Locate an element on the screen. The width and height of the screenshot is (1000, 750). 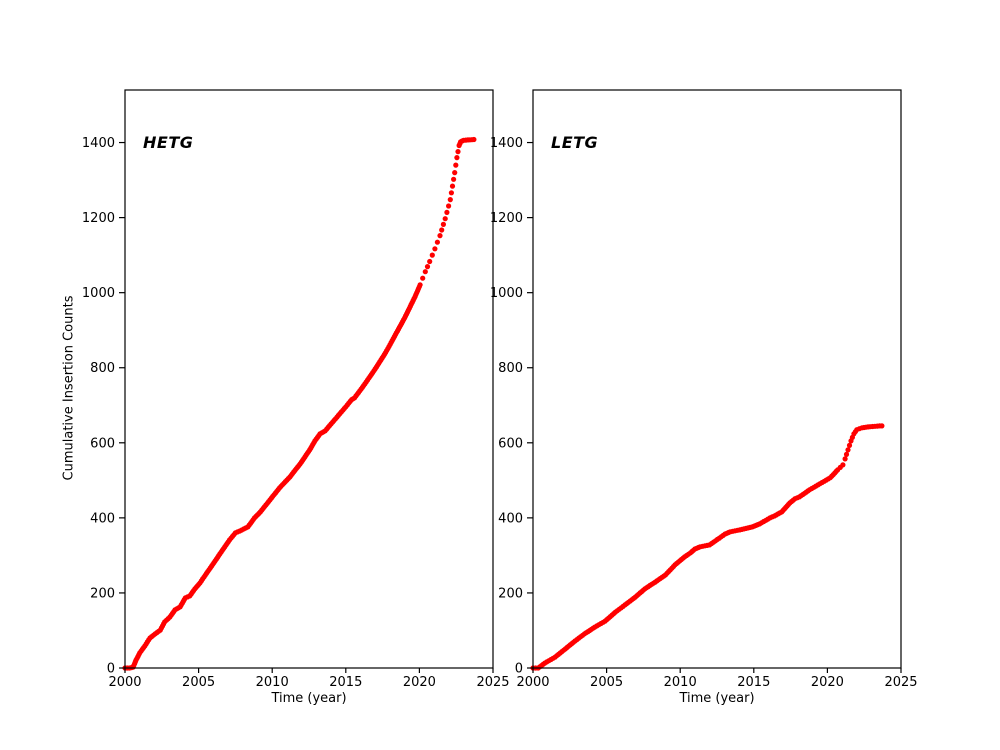
x-axis-label-hetg: Time (year) is located at coordinates (309, 698).